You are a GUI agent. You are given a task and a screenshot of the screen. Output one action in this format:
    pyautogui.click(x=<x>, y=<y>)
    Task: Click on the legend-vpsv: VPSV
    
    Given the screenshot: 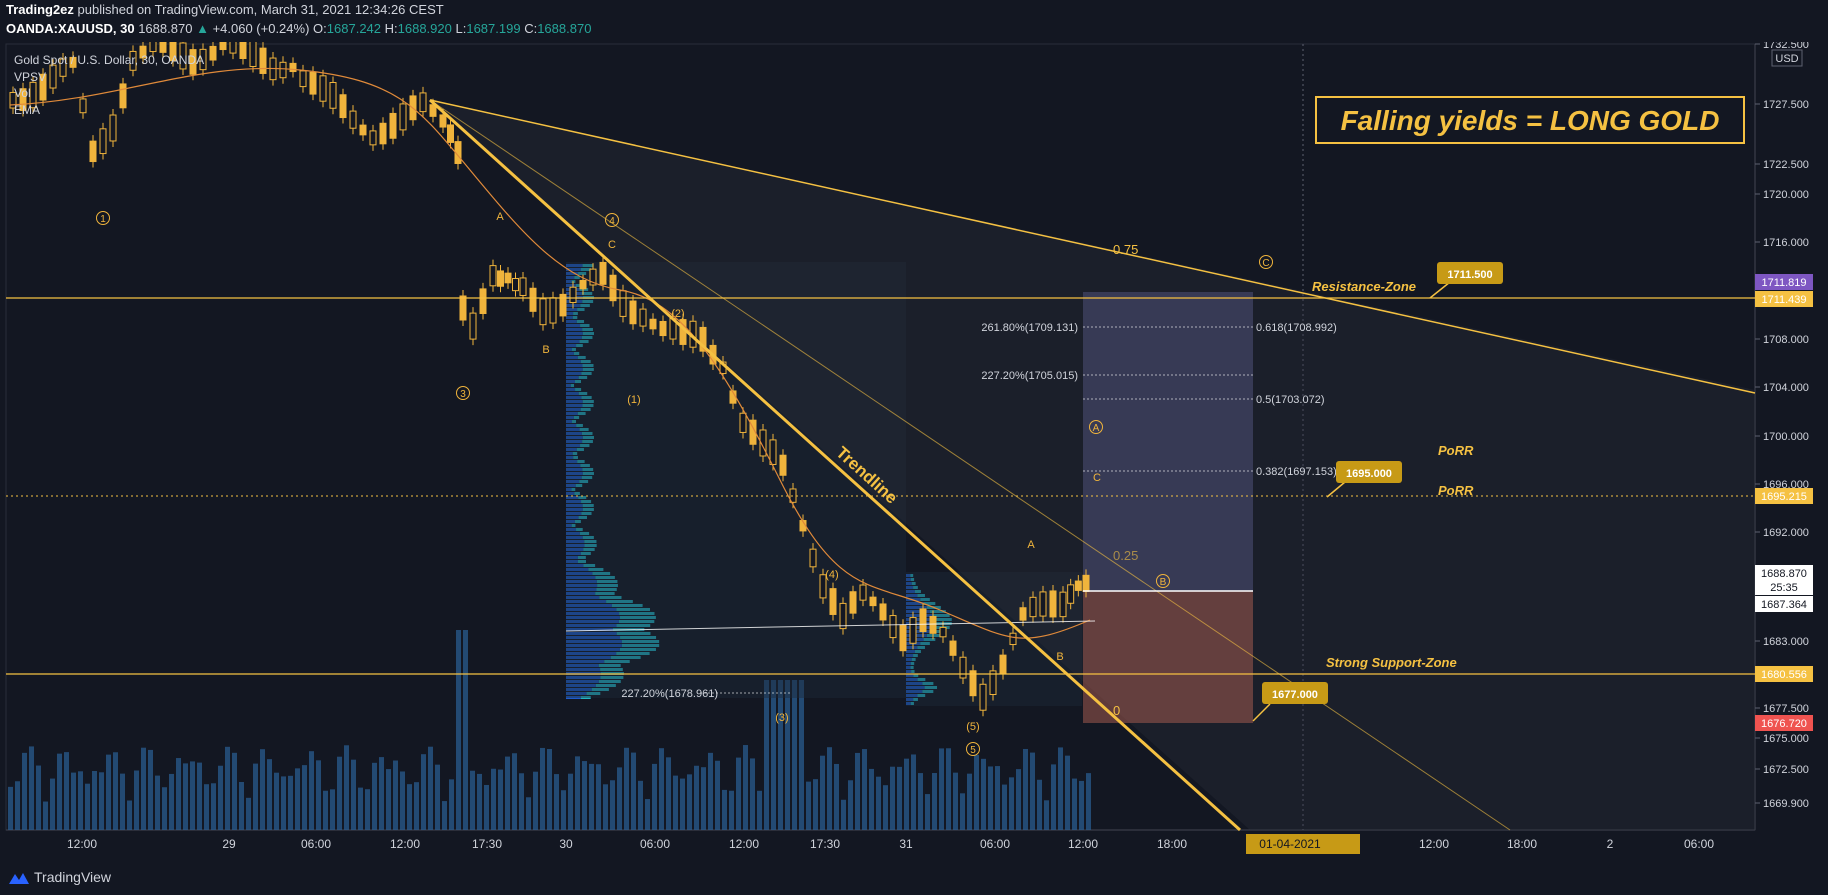 What is the action you would take?
    pyautogui.click(x=30, y=77)
    